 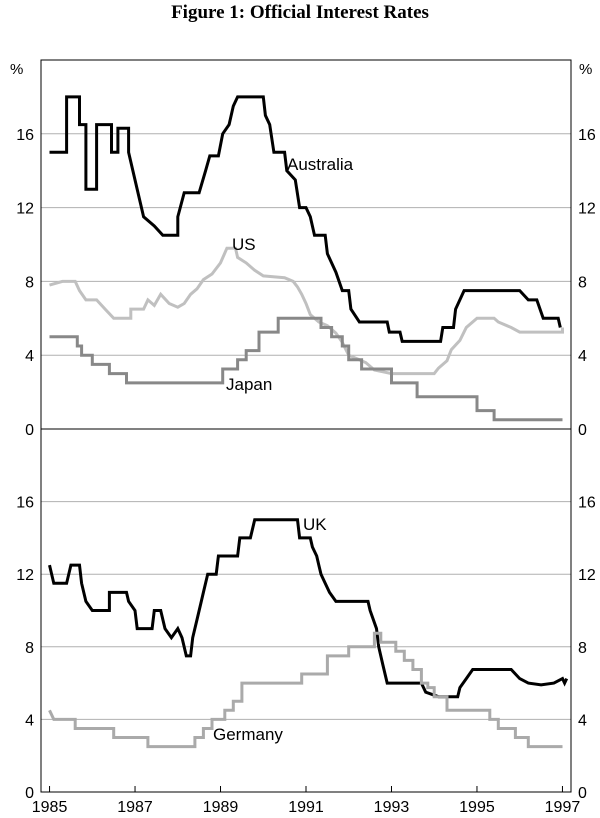 I want to click on series-line-us, so click(x=306, y=311).